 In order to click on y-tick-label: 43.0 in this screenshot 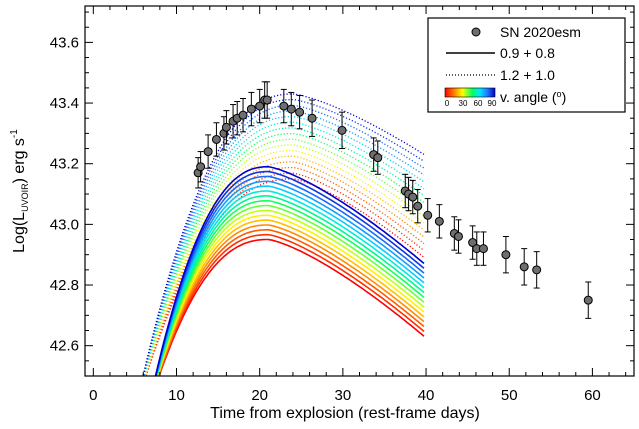, I will do `click(64, 224)`.